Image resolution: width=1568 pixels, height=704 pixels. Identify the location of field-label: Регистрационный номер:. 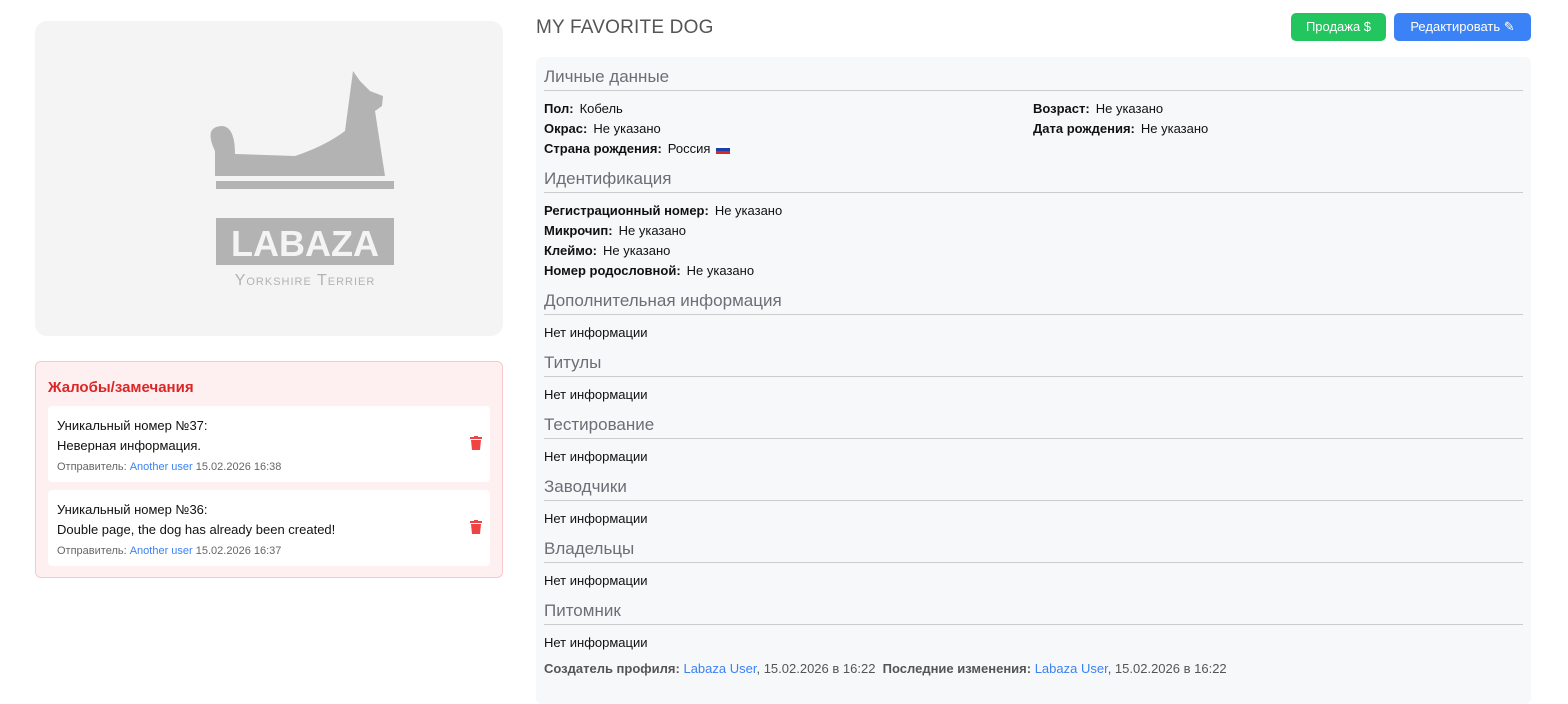
(626, 210).